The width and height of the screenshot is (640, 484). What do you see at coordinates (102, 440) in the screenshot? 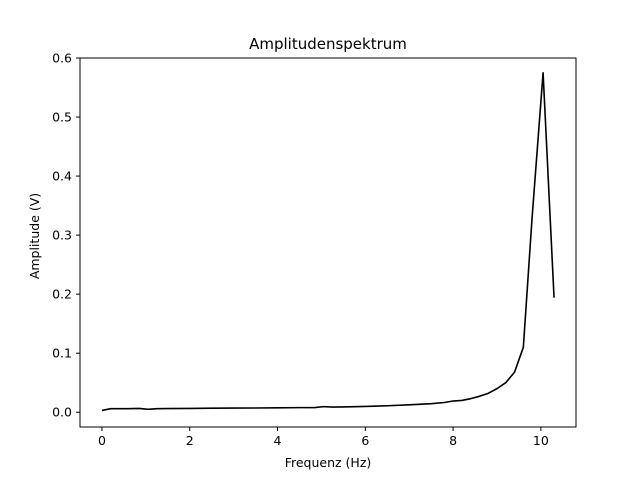
I see `x-tick-label: 0` at bounding box center [102, 440].